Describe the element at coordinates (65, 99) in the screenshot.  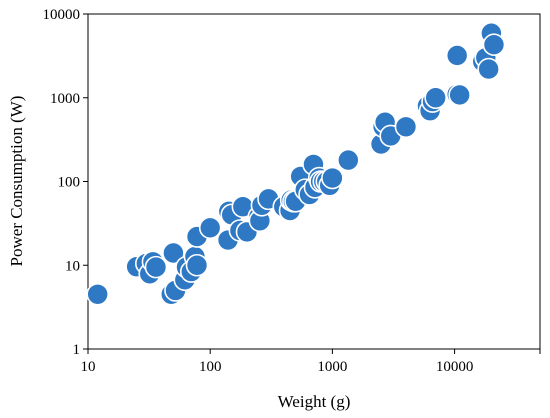
I see `y-tick-label: 1000` at that location.